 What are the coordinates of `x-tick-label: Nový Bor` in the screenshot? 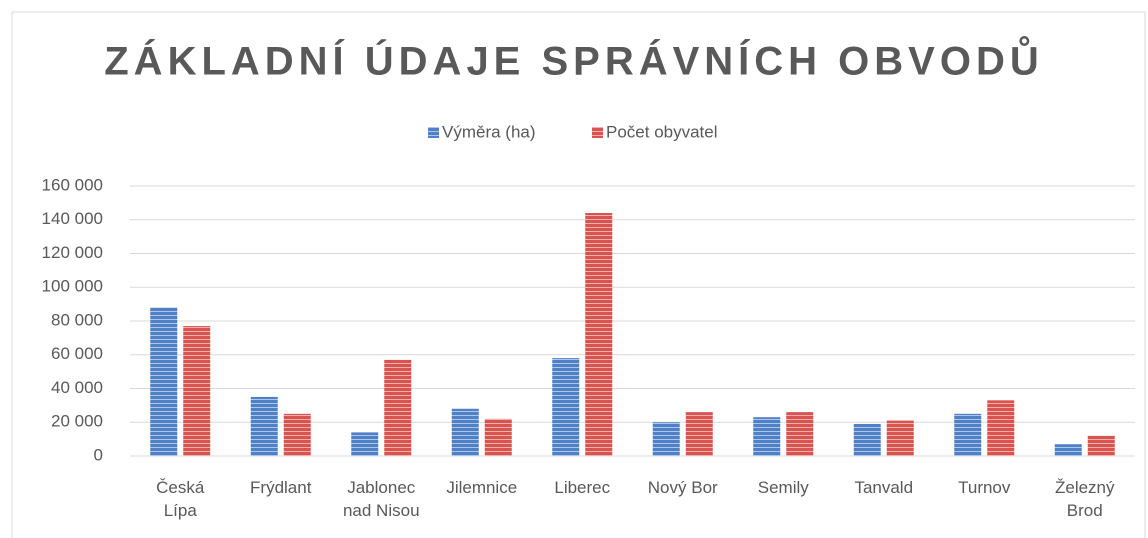 It's located at (682, 487).